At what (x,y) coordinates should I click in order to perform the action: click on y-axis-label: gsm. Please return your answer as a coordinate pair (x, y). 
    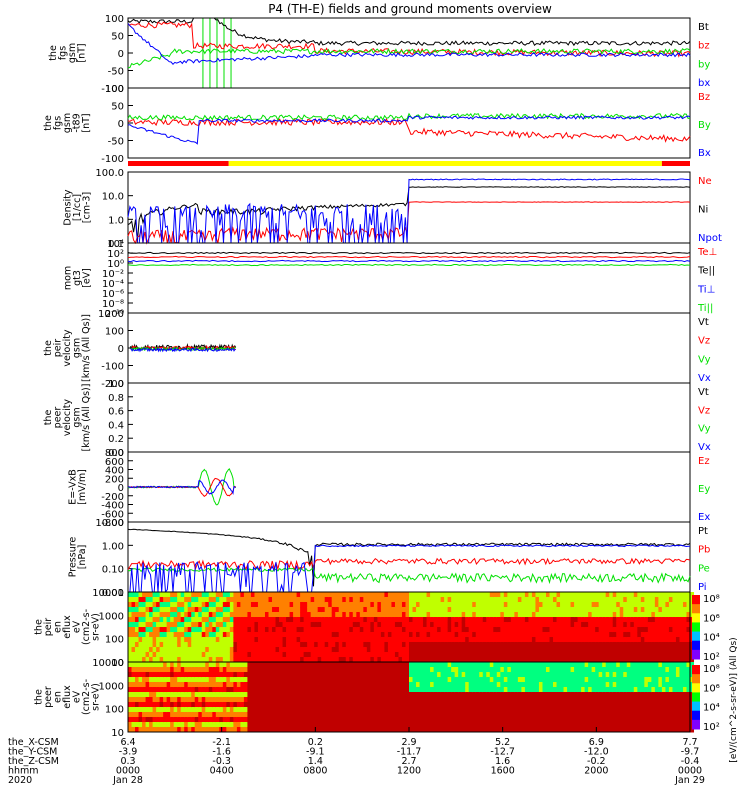
    Looking at the image, I should click on (77, 417).